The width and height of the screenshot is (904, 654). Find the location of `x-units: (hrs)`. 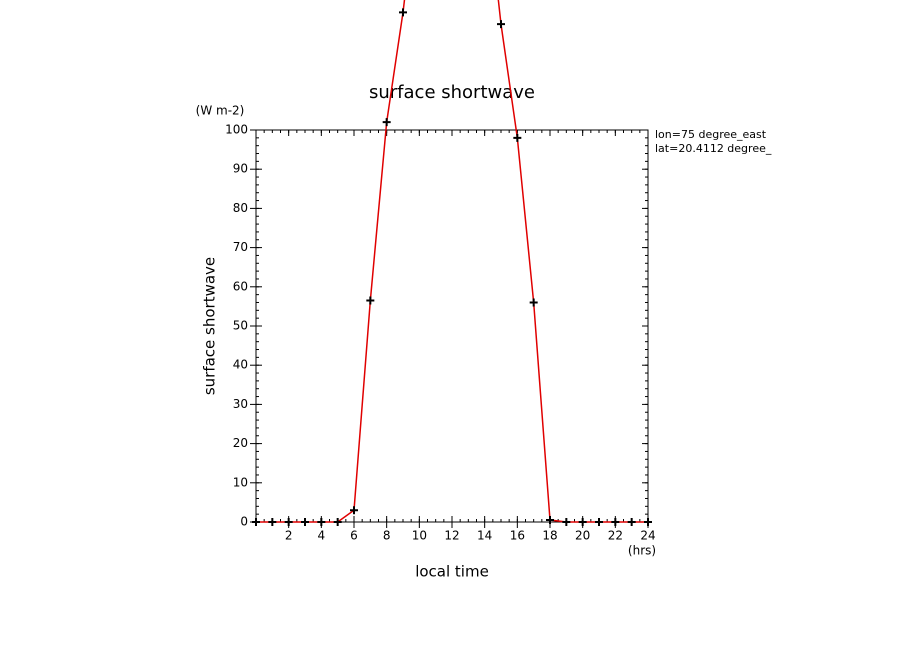

x-units: (hrs) is located at coordinates (642, 551).